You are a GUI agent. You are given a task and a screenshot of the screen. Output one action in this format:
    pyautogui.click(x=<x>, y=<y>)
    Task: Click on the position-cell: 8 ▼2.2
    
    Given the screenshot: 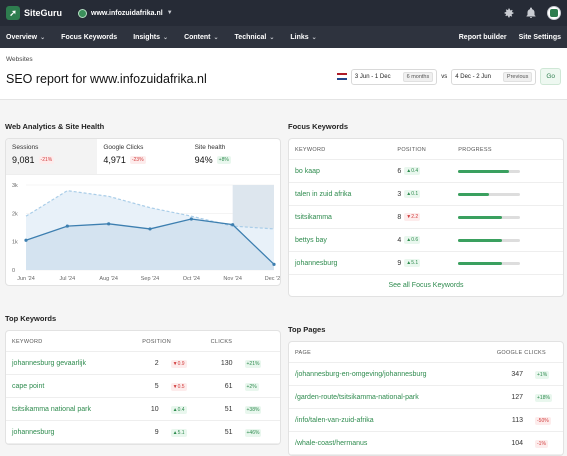 What is the action you would take?
    pyautogui.click(x=422, y=217)
    